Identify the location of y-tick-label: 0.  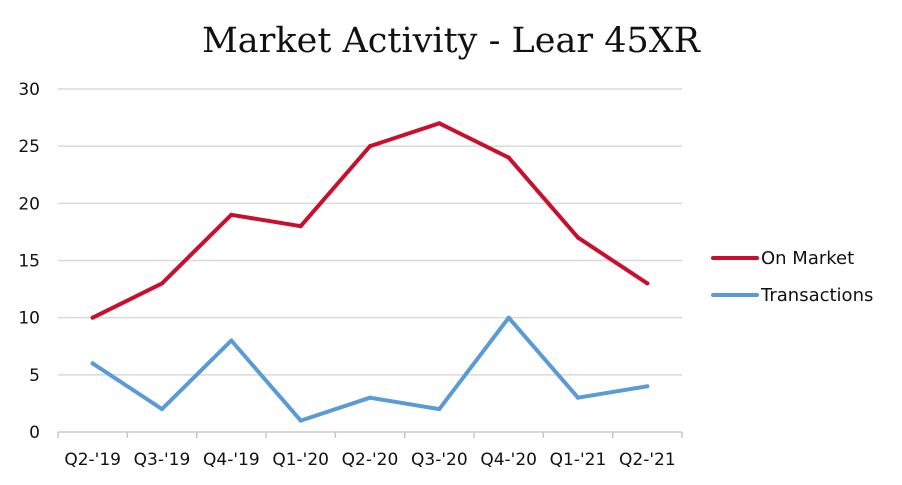
(34, 433).